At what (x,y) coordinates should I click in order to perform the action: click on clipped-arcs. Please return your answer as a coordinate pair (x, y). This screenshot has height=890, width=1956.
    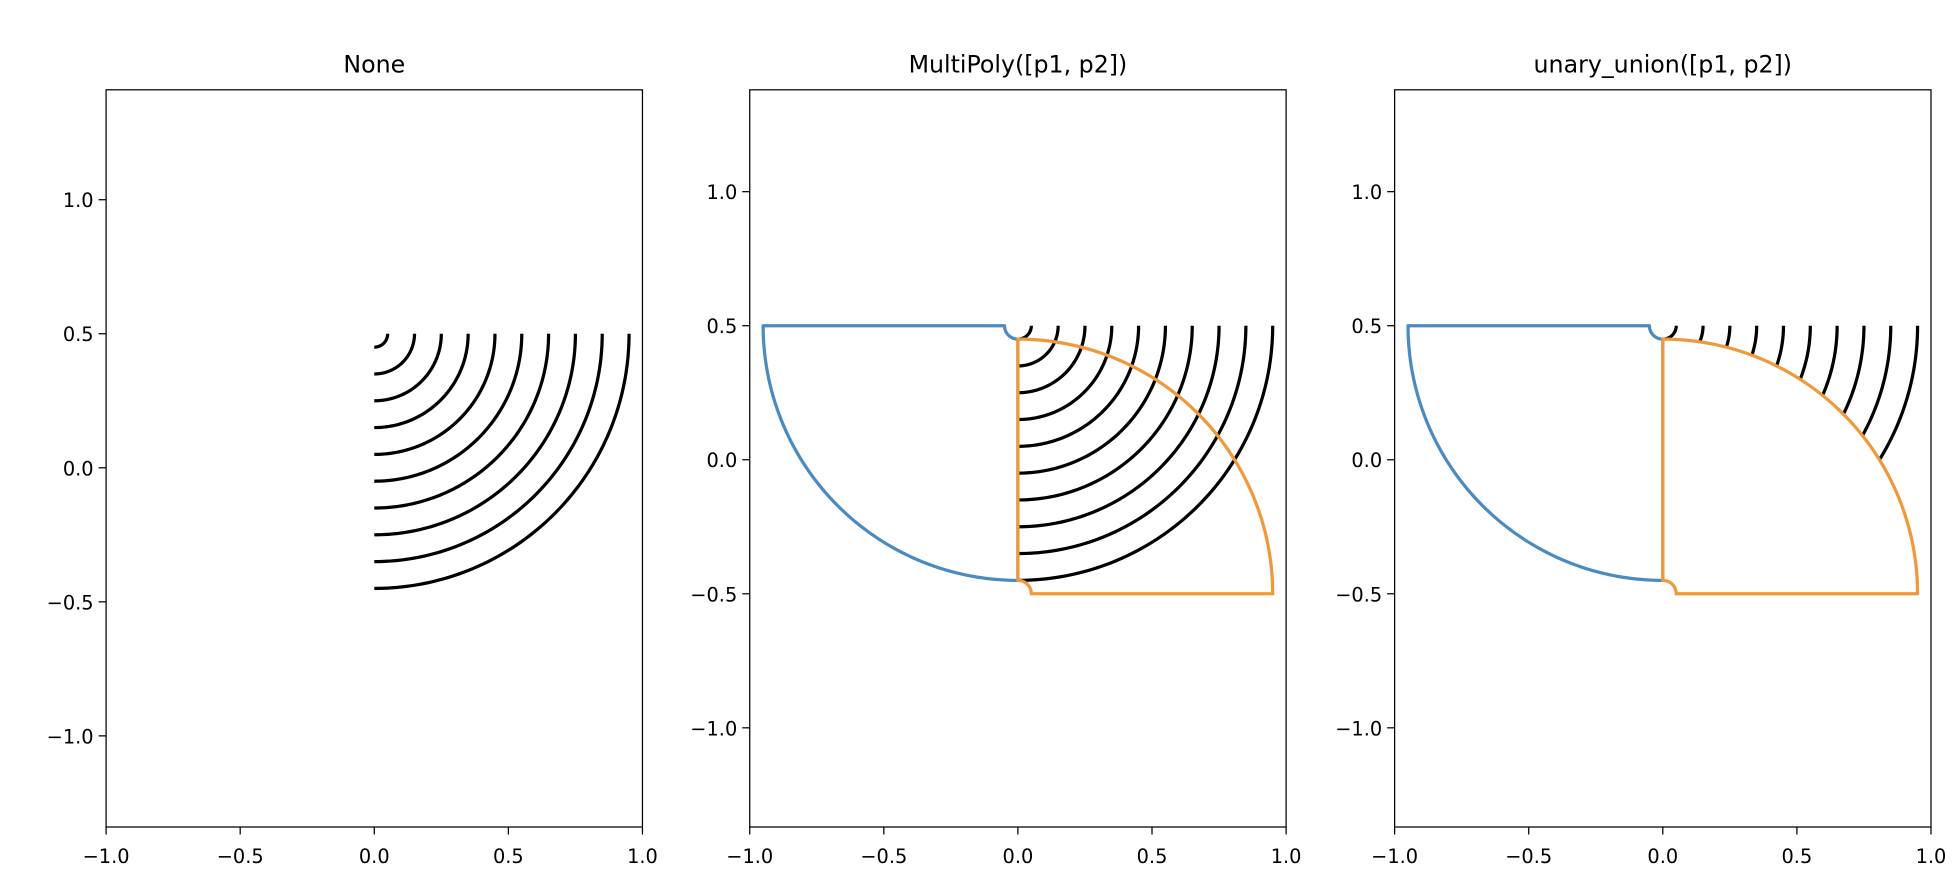
    Looking at the image, I should click on (1791, 453).